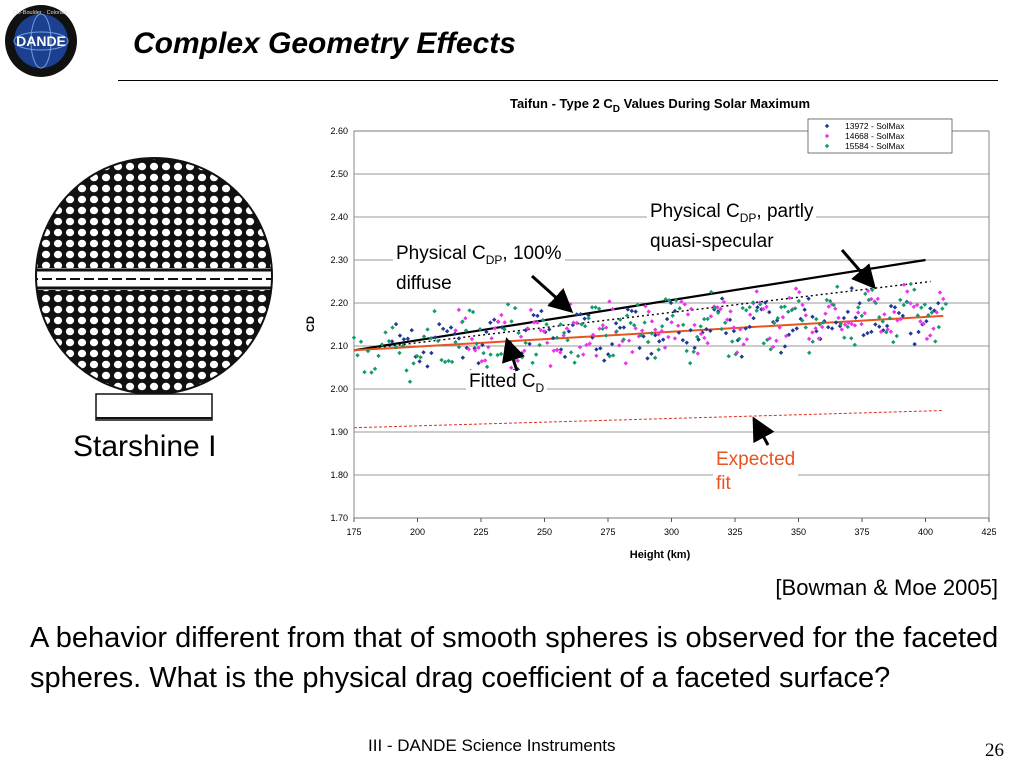  Describe the element at coordinates (607, 532) in the screenshot. I see `x-tick-label: 275` at that location.